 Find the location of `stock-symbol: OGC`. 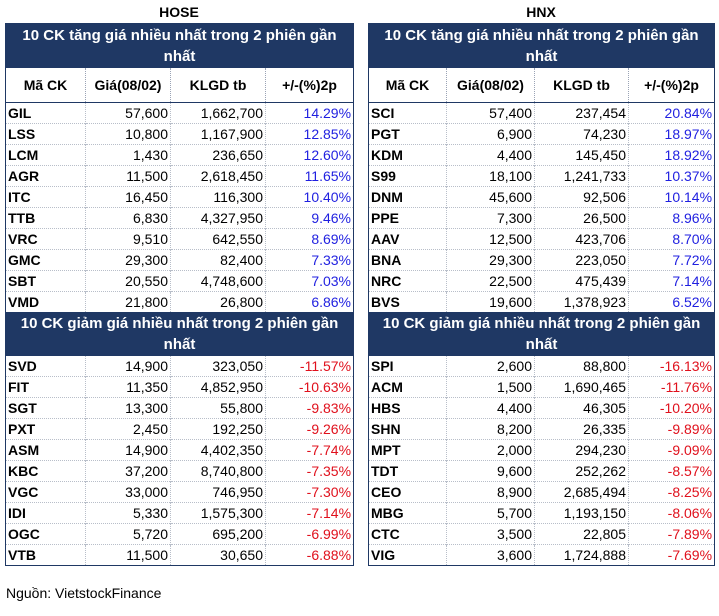

stock-symbol: OGC is located at coordinates (45, 534).